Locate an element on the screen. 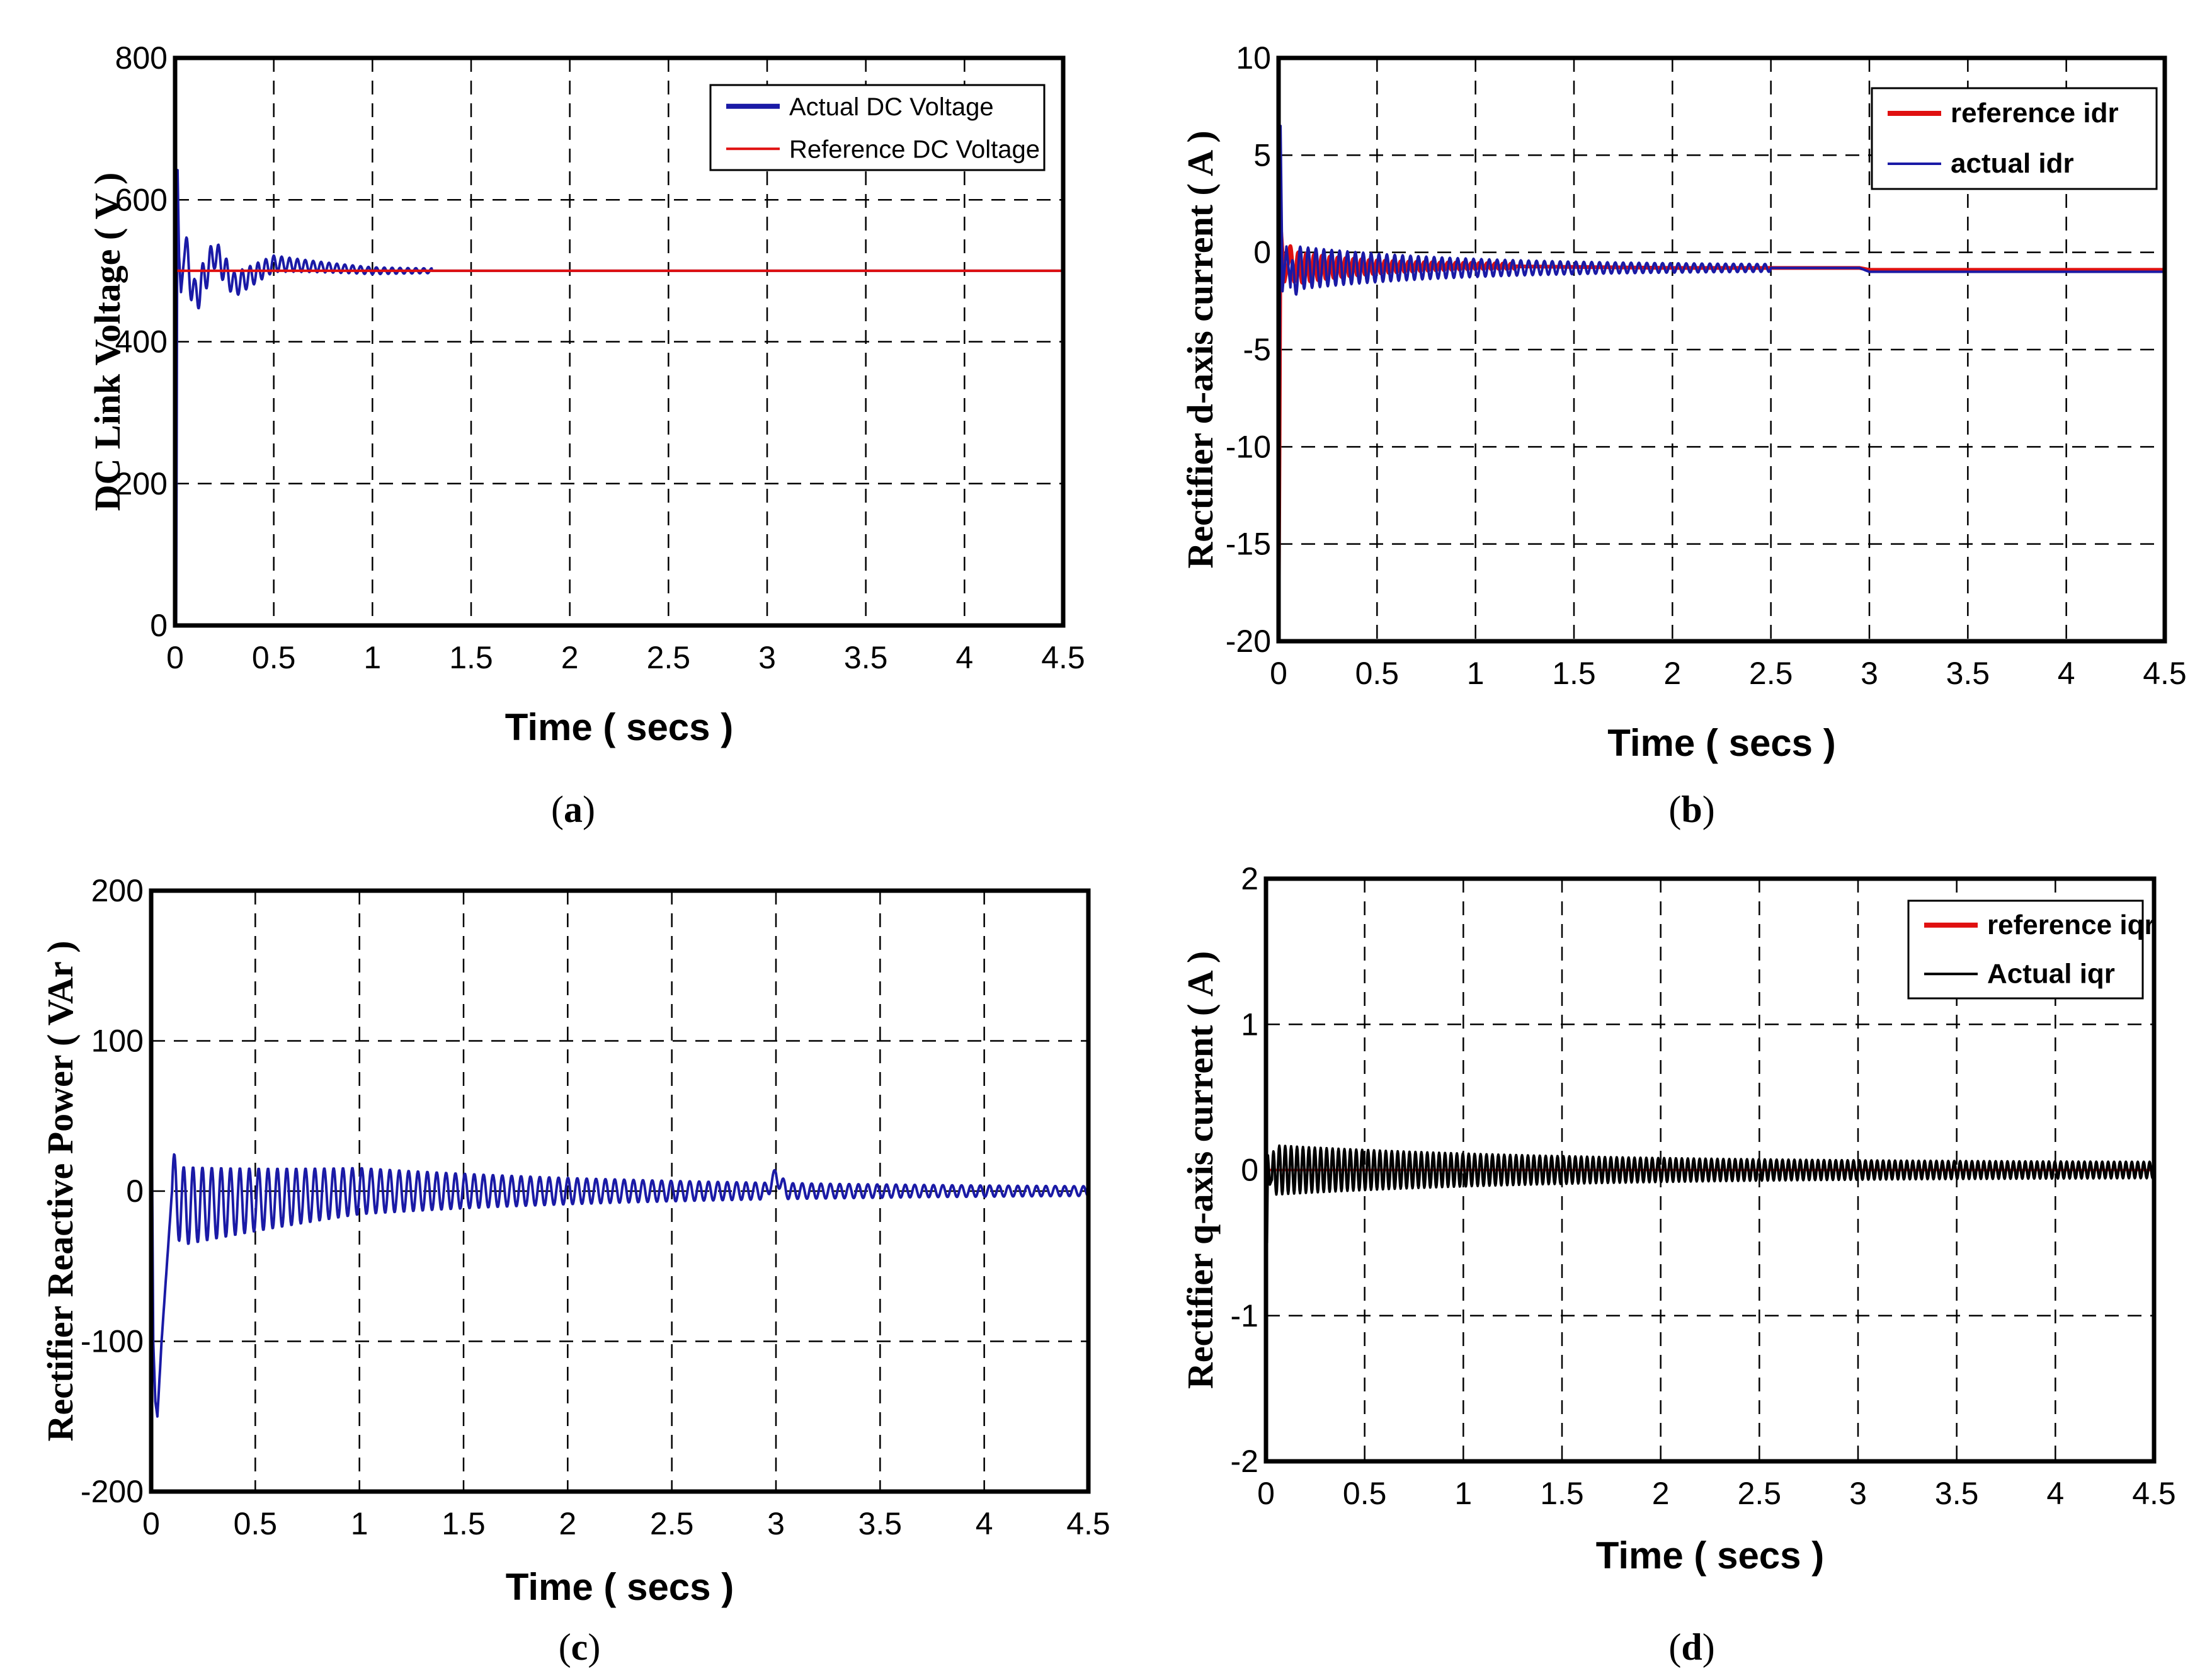  legend-label: Actual iqr is located at coordinates (2051, 974).